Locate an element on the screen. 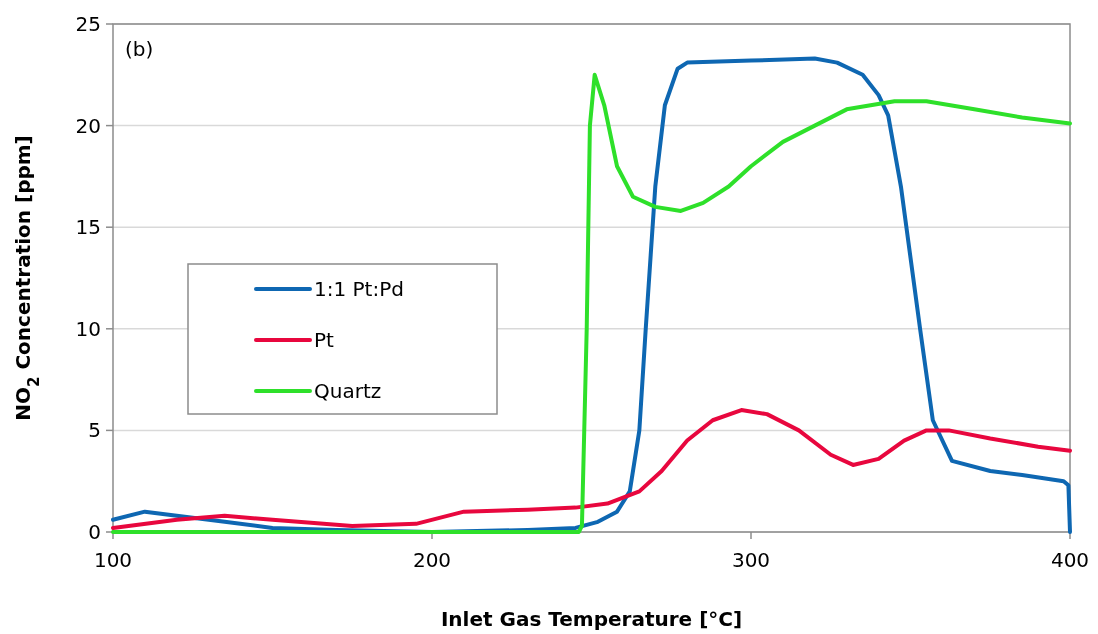 This screenshot has width=1098, height=634. y-tick-label: 25 is located at coordinates (88, 24).